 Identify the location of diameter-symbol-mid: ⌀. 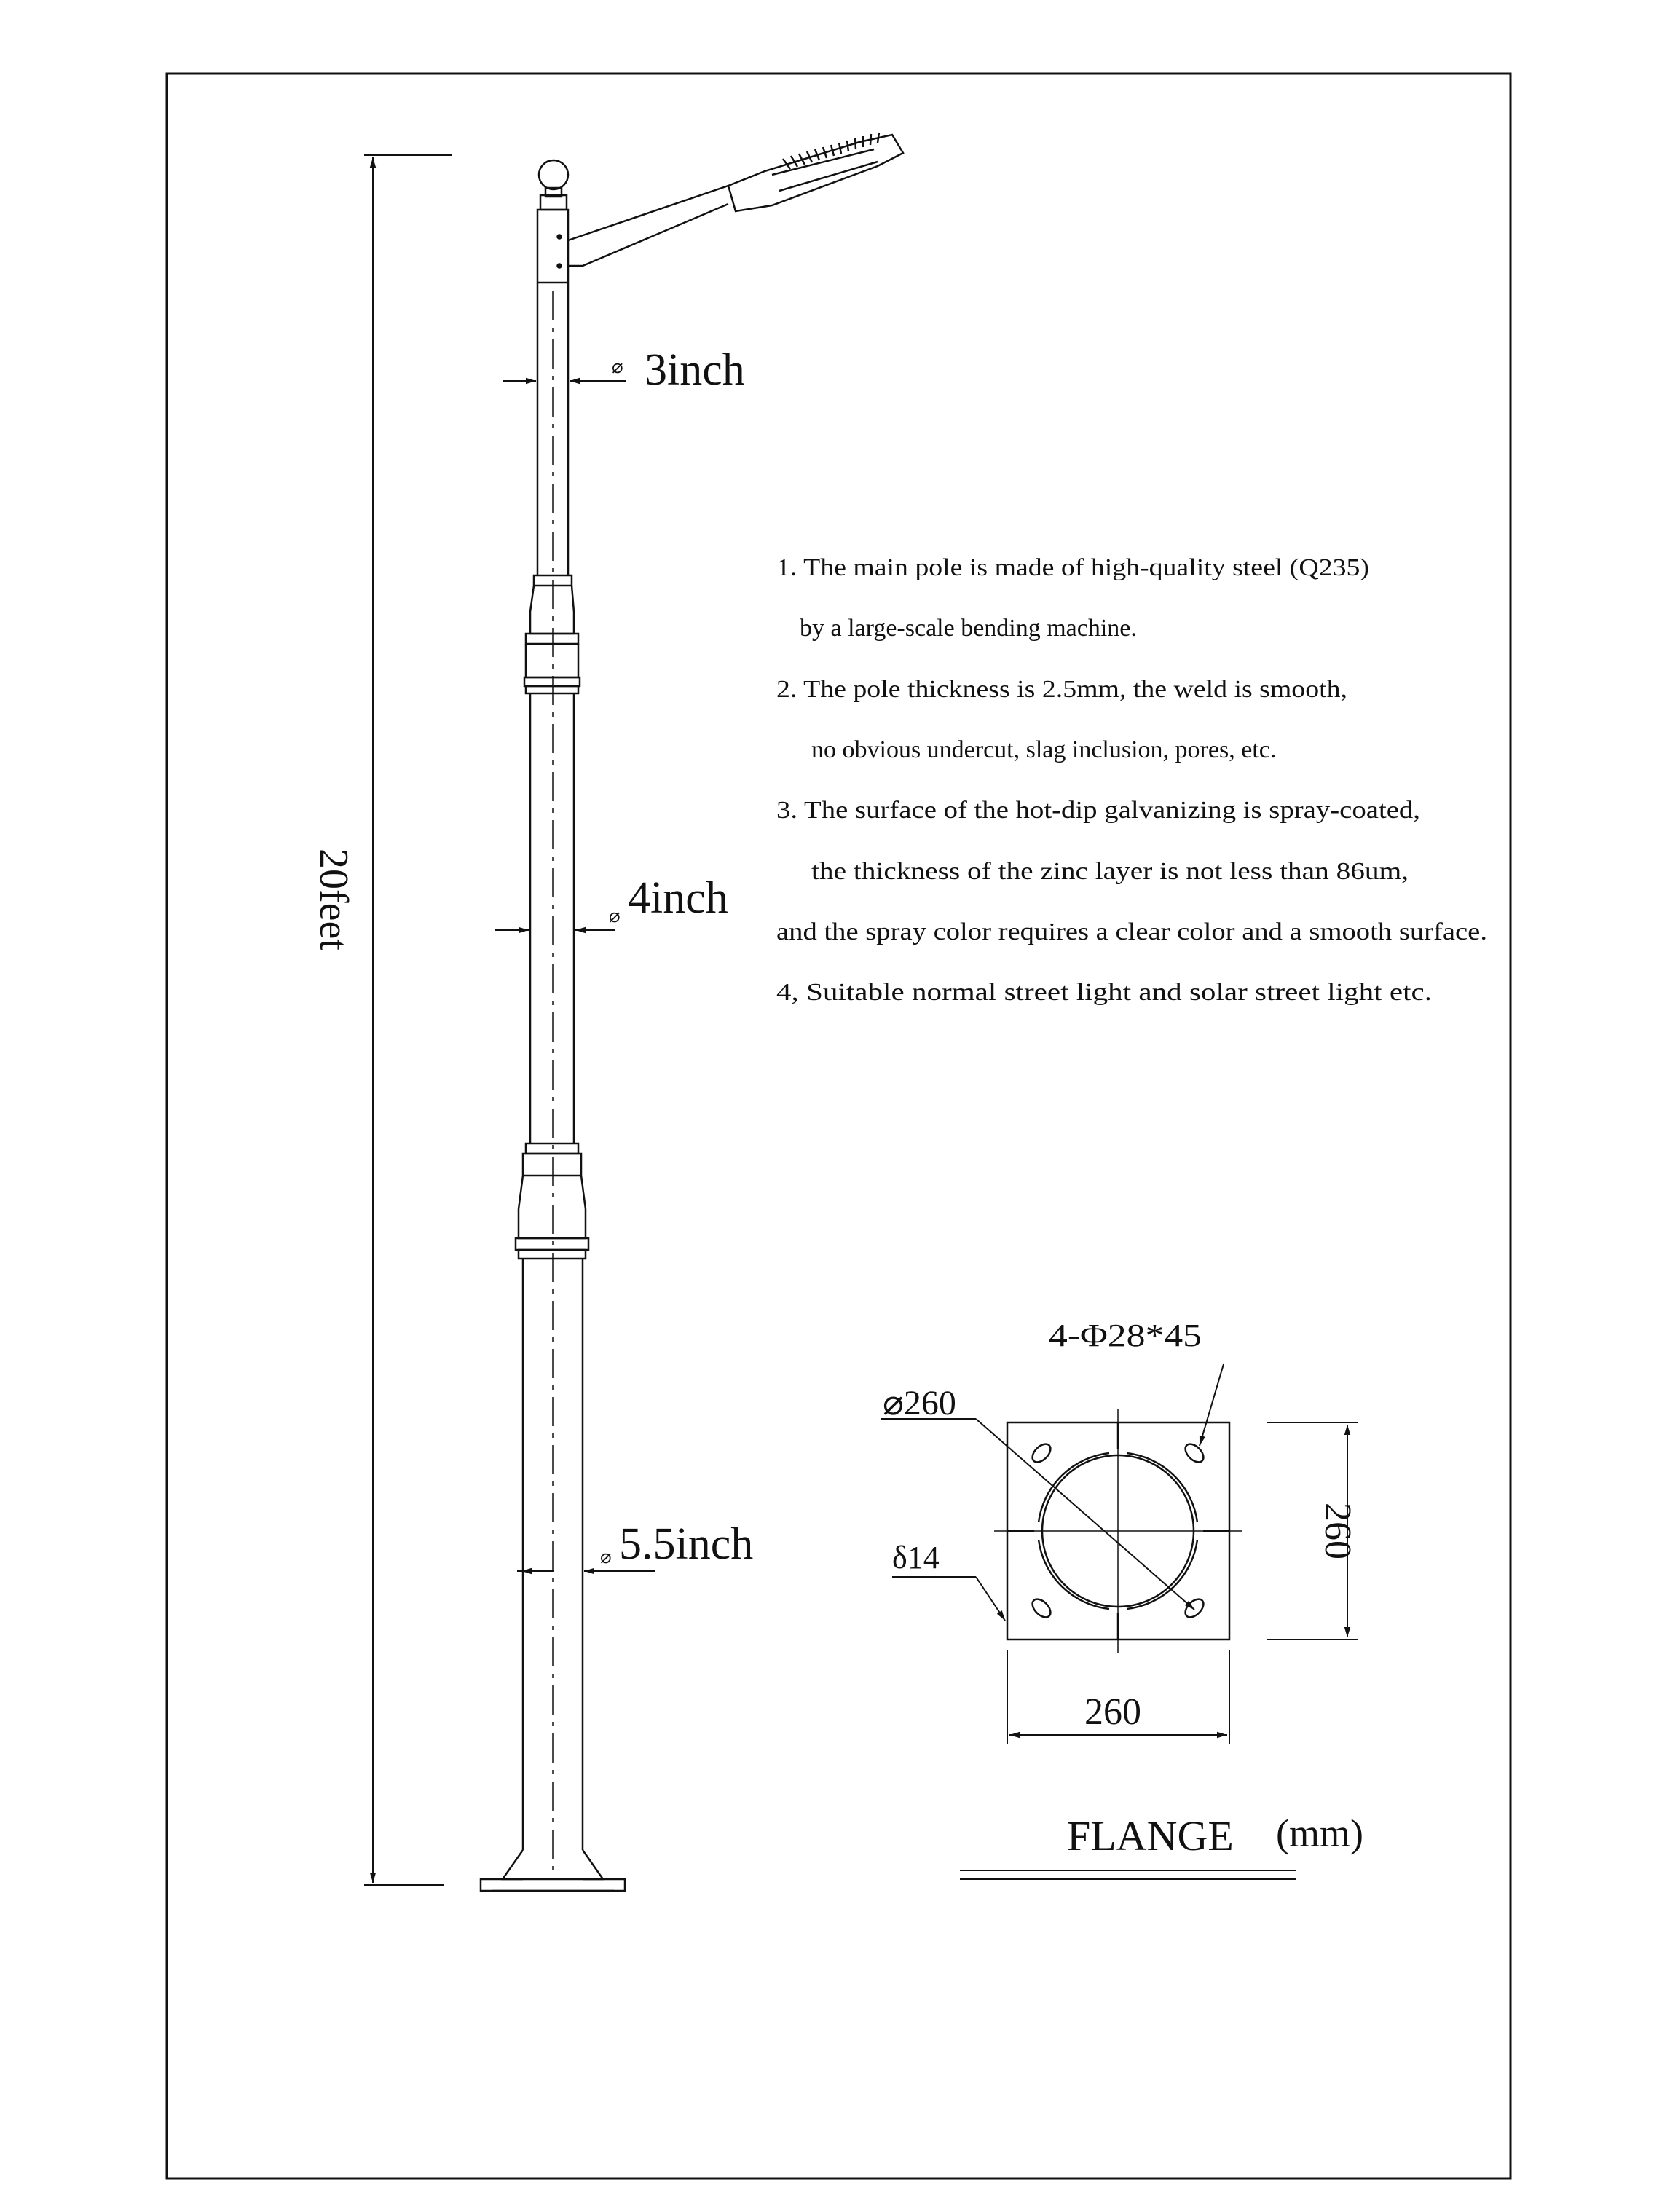
(615, 915).